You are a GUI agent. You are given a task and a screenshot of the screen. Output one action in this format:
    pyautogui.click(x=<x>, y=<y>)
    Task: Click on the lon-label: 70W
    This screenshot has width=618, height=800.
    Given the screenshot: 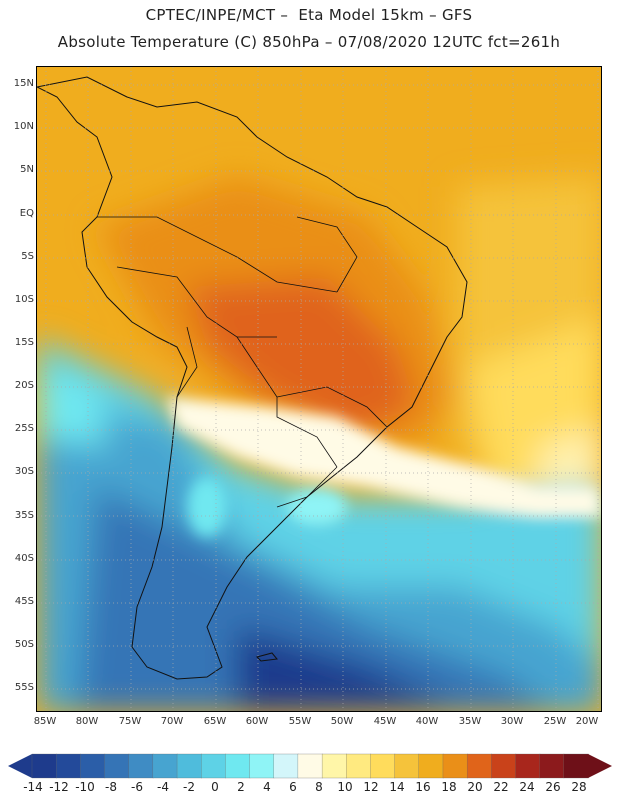 What is the action you would take?
    pyautogui.click(x=172, y=721)
    